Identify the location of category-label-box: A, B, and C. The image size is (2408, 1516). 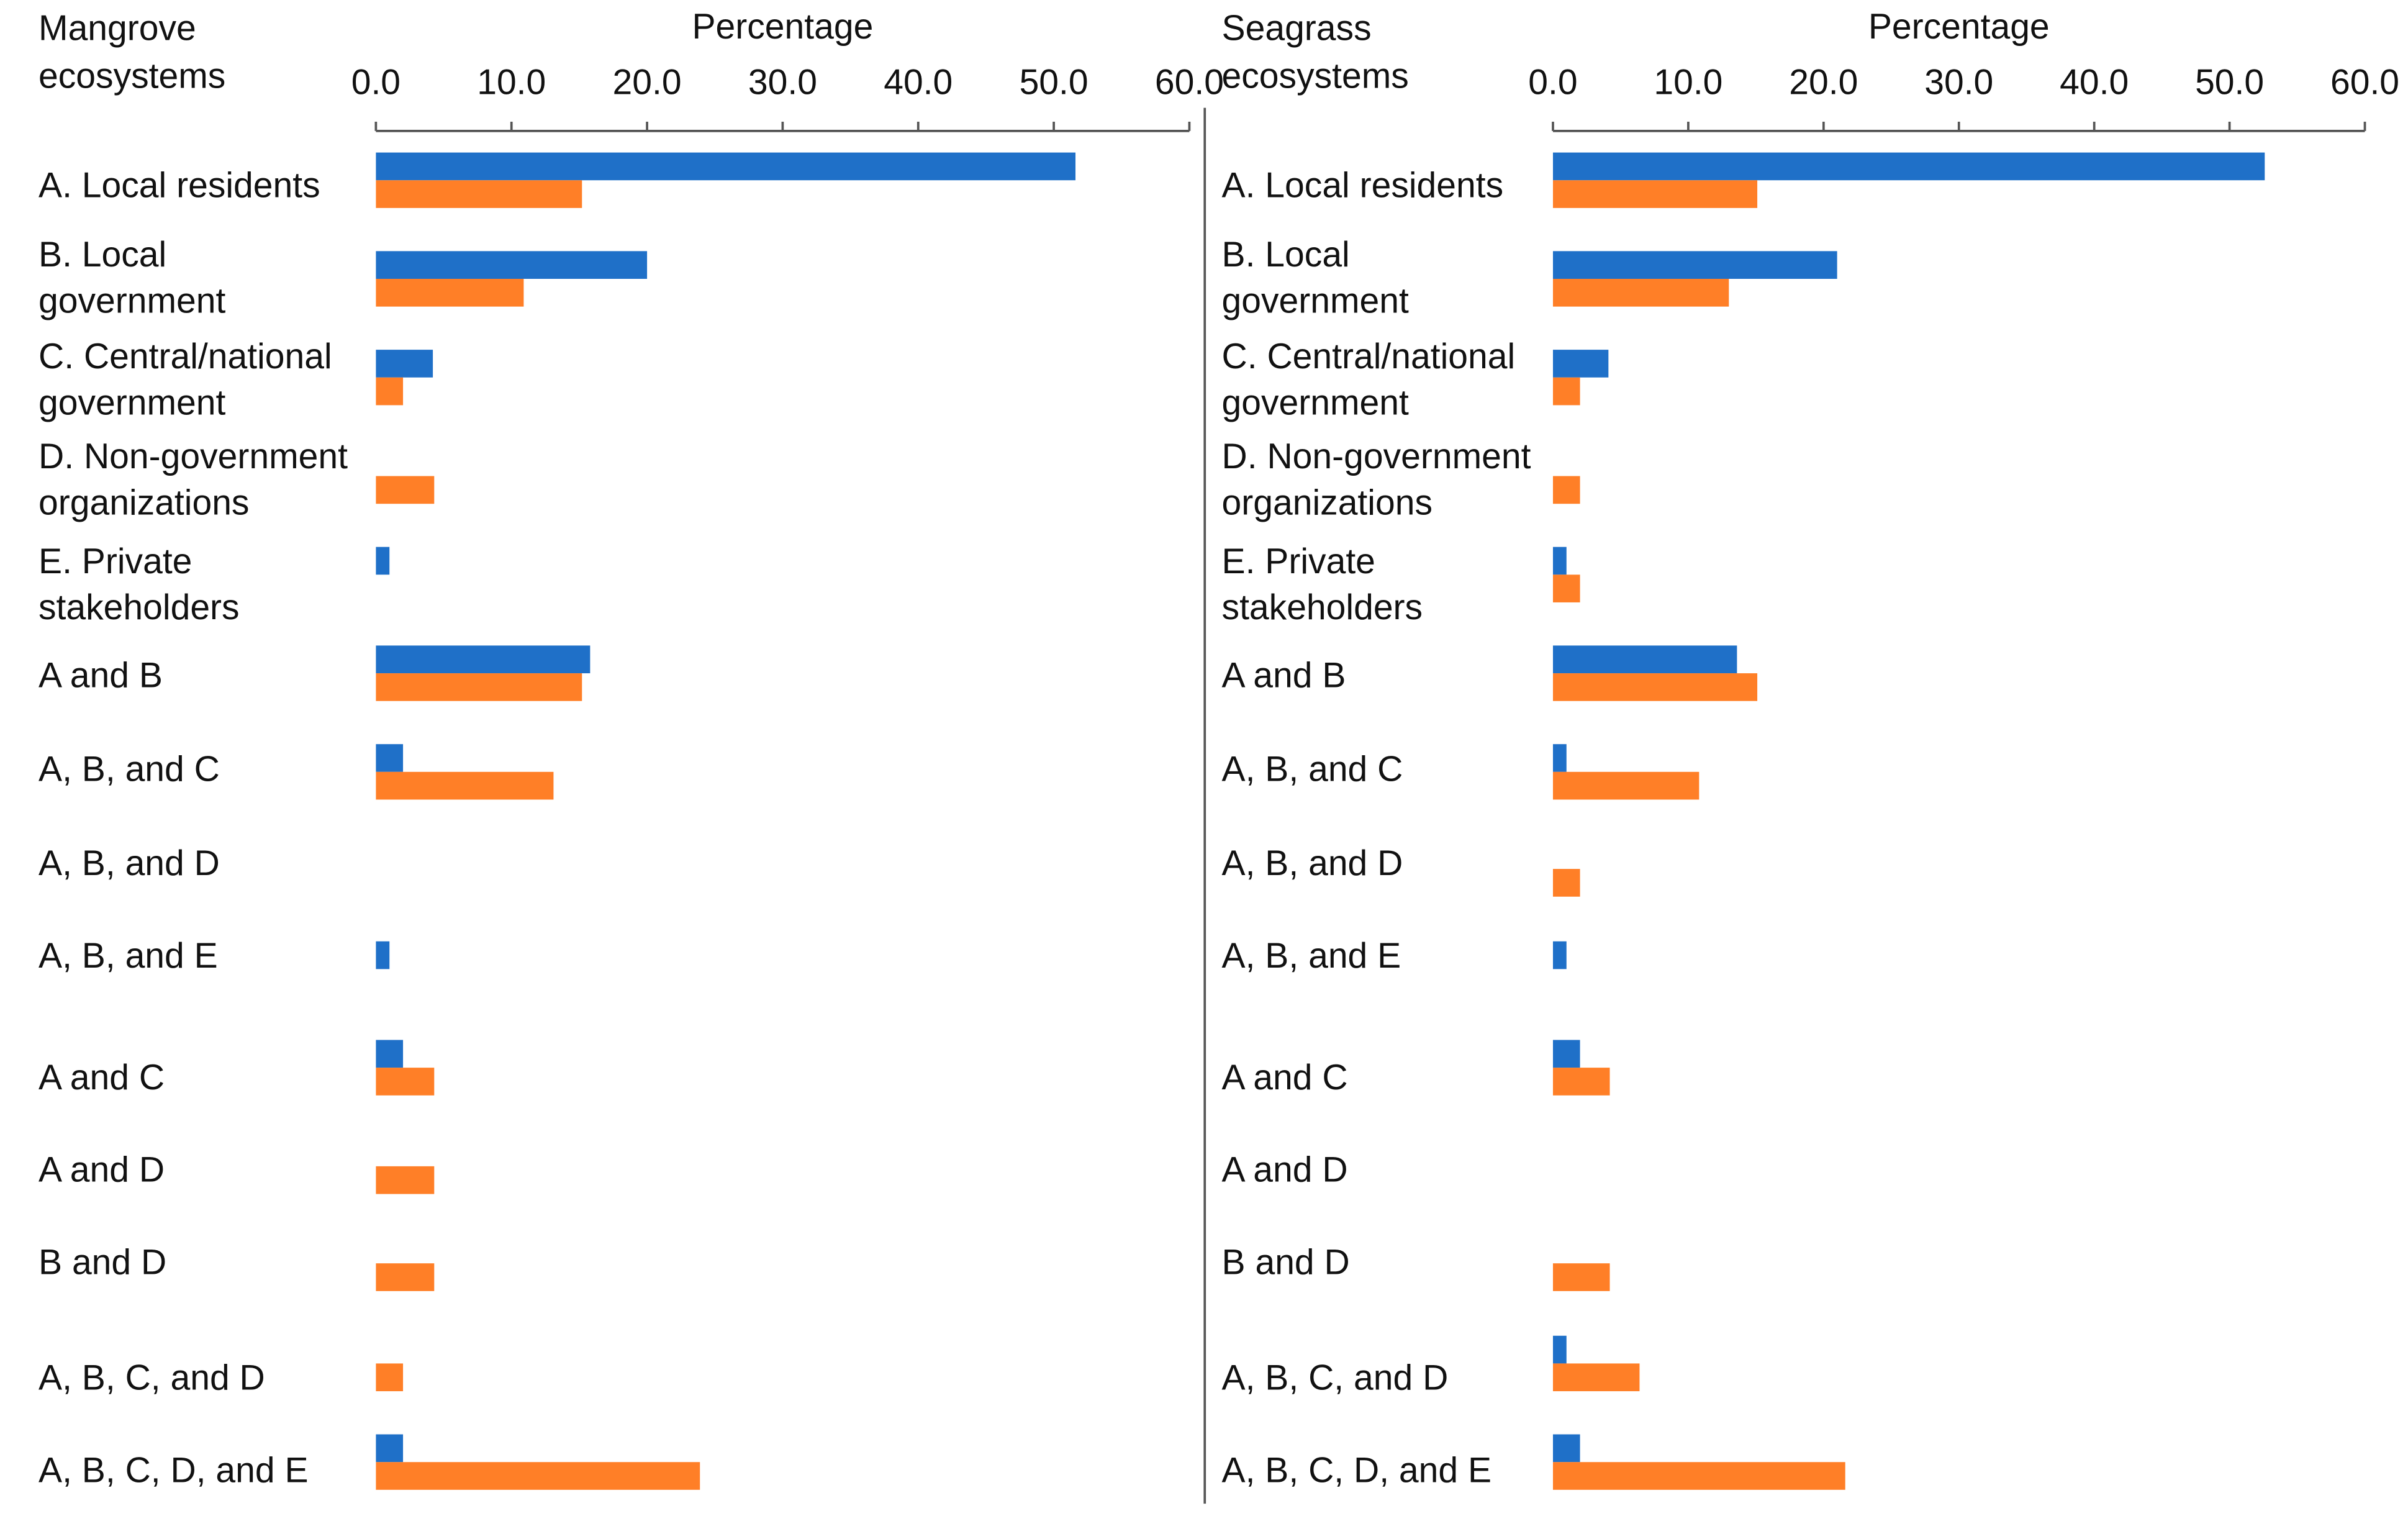
(1313, 769).